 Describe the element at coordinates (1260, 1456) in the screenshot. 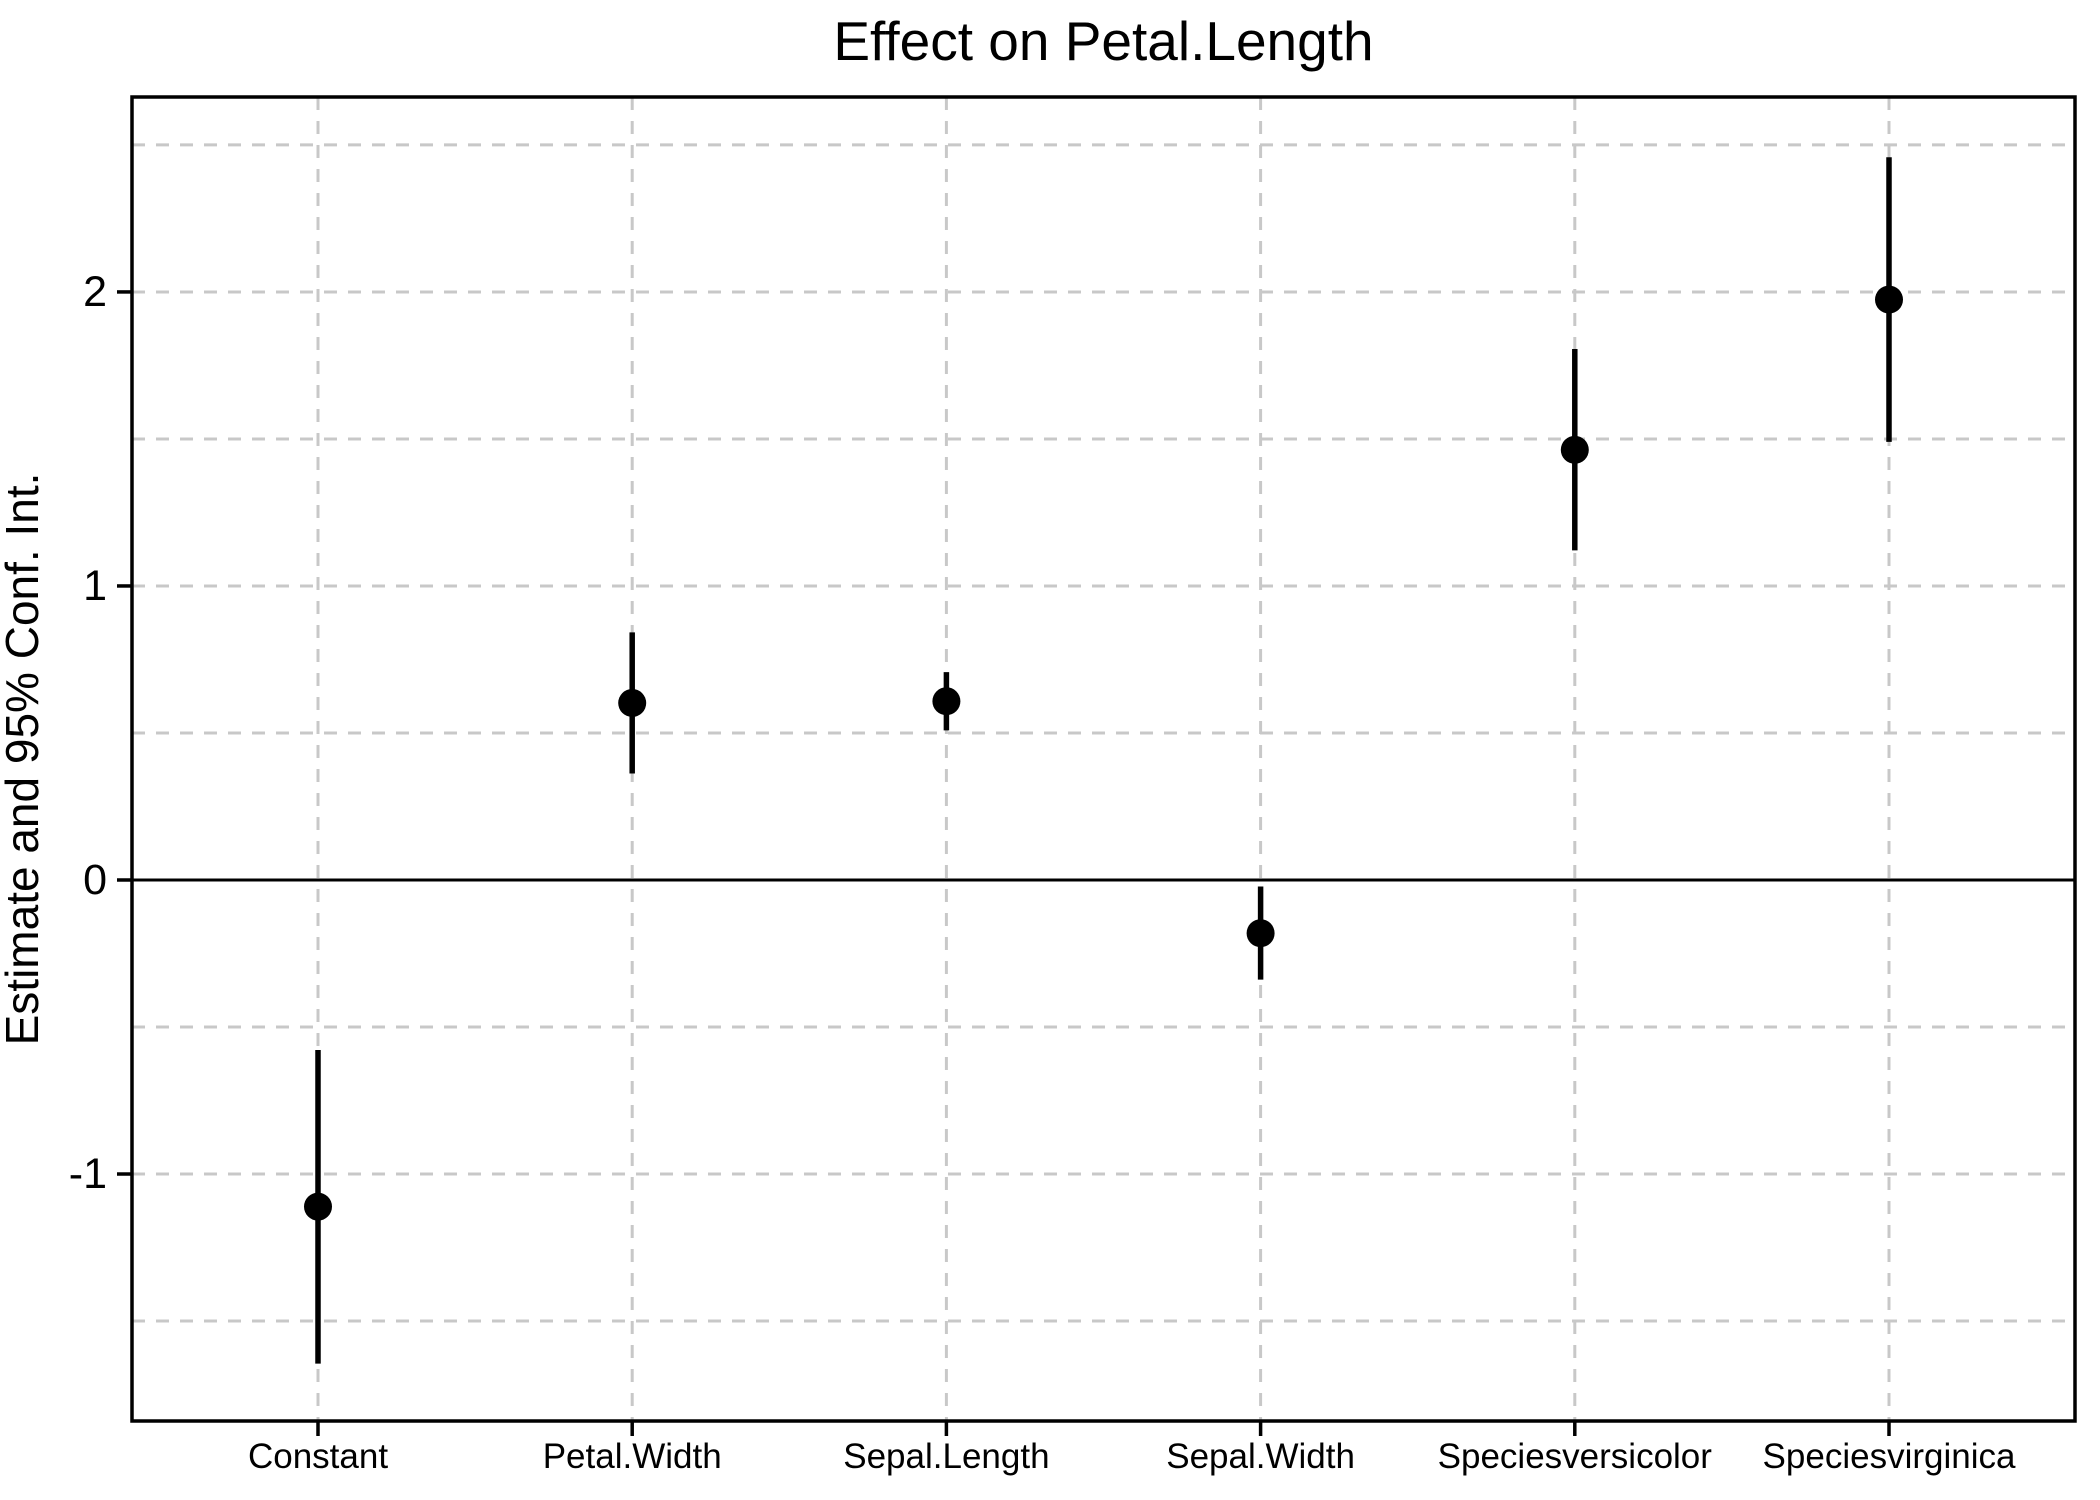

I see `x-tick-label: Sepal.Width` at that location.